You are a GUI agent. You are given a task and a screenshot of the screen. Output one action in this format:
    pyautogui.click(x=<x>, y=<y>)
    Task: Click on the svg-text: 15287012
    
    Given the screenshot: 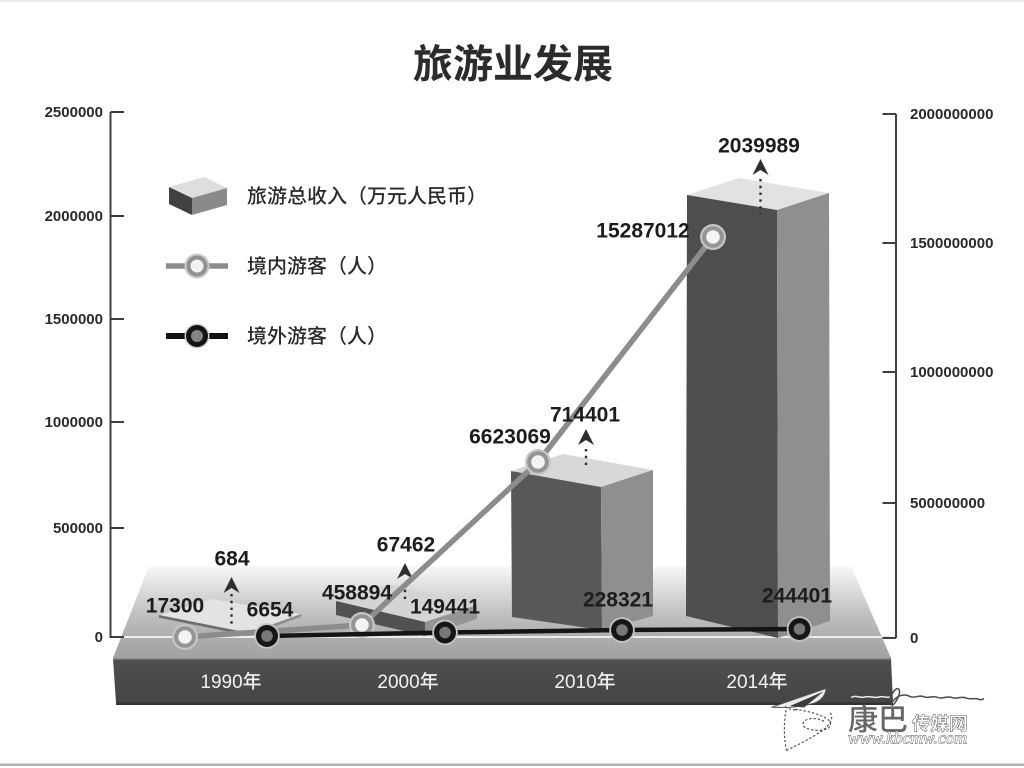 What is the action you would take?
    pyautogui.click(x=642, y=231)
    